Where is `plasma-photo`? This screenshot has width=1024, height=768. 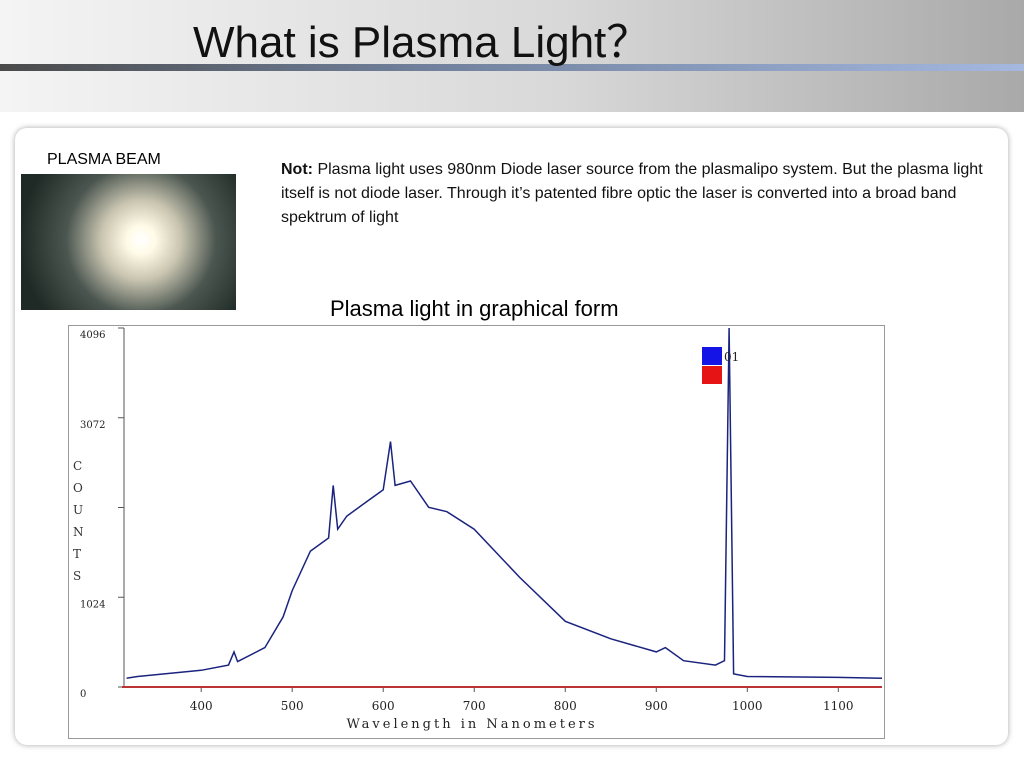 plasma-photo is located at coordinates (128, 242).